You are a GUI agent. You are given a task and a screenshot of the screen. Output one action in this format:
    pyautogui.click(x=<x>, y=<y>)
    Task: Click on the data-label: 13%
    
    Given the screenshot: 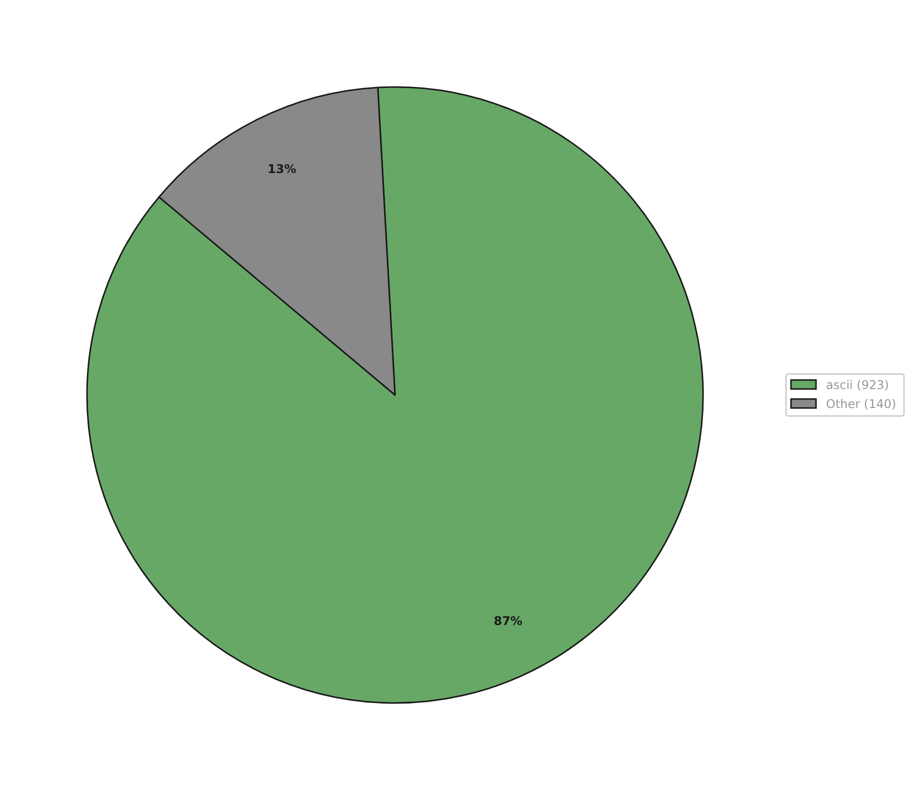 What is the action you would take?
    pyautogui.click(x=282, y=169)
    